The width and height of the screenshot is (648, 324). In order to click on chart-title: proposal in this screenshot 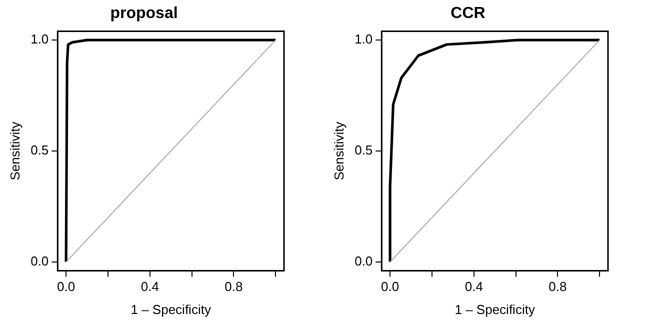, I will do `click(144, 13)`.